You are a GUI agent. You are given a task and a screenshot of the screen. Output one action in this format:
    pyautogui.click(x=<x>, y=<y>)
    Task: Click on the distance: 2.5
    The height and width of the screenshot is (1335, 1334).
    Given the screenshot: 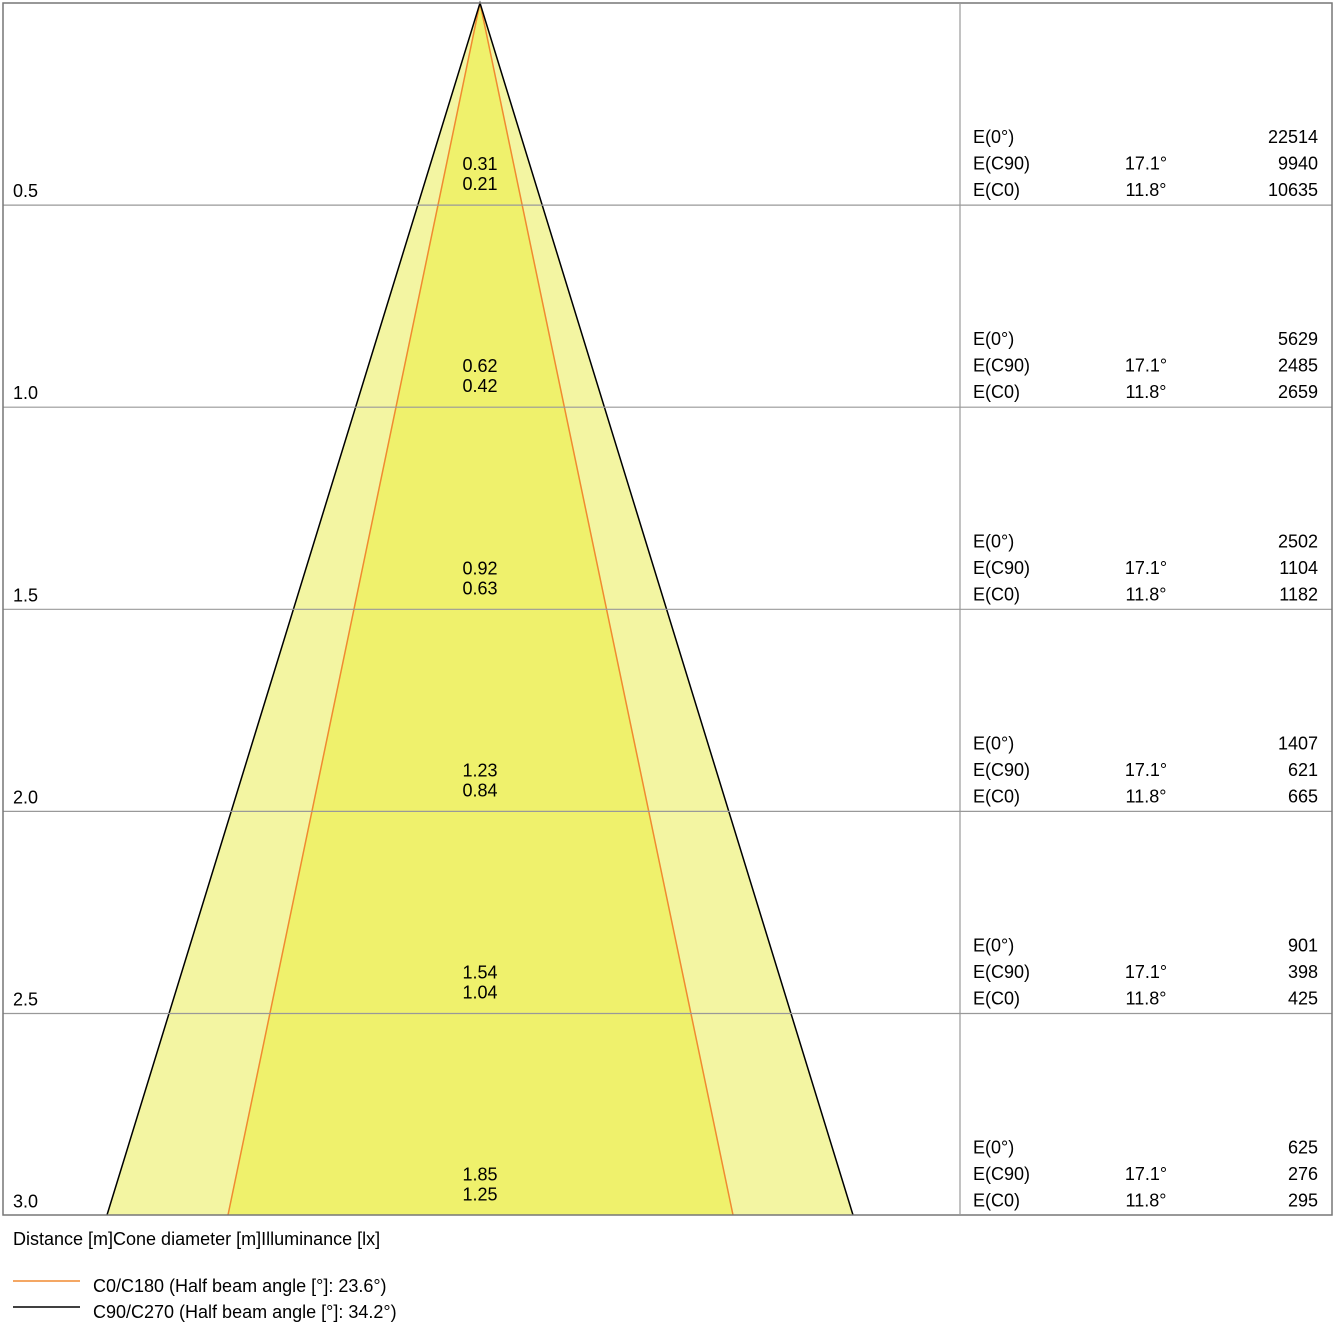 What is the action you would take?
    pyautogui.click(x=25, y=1000)
    